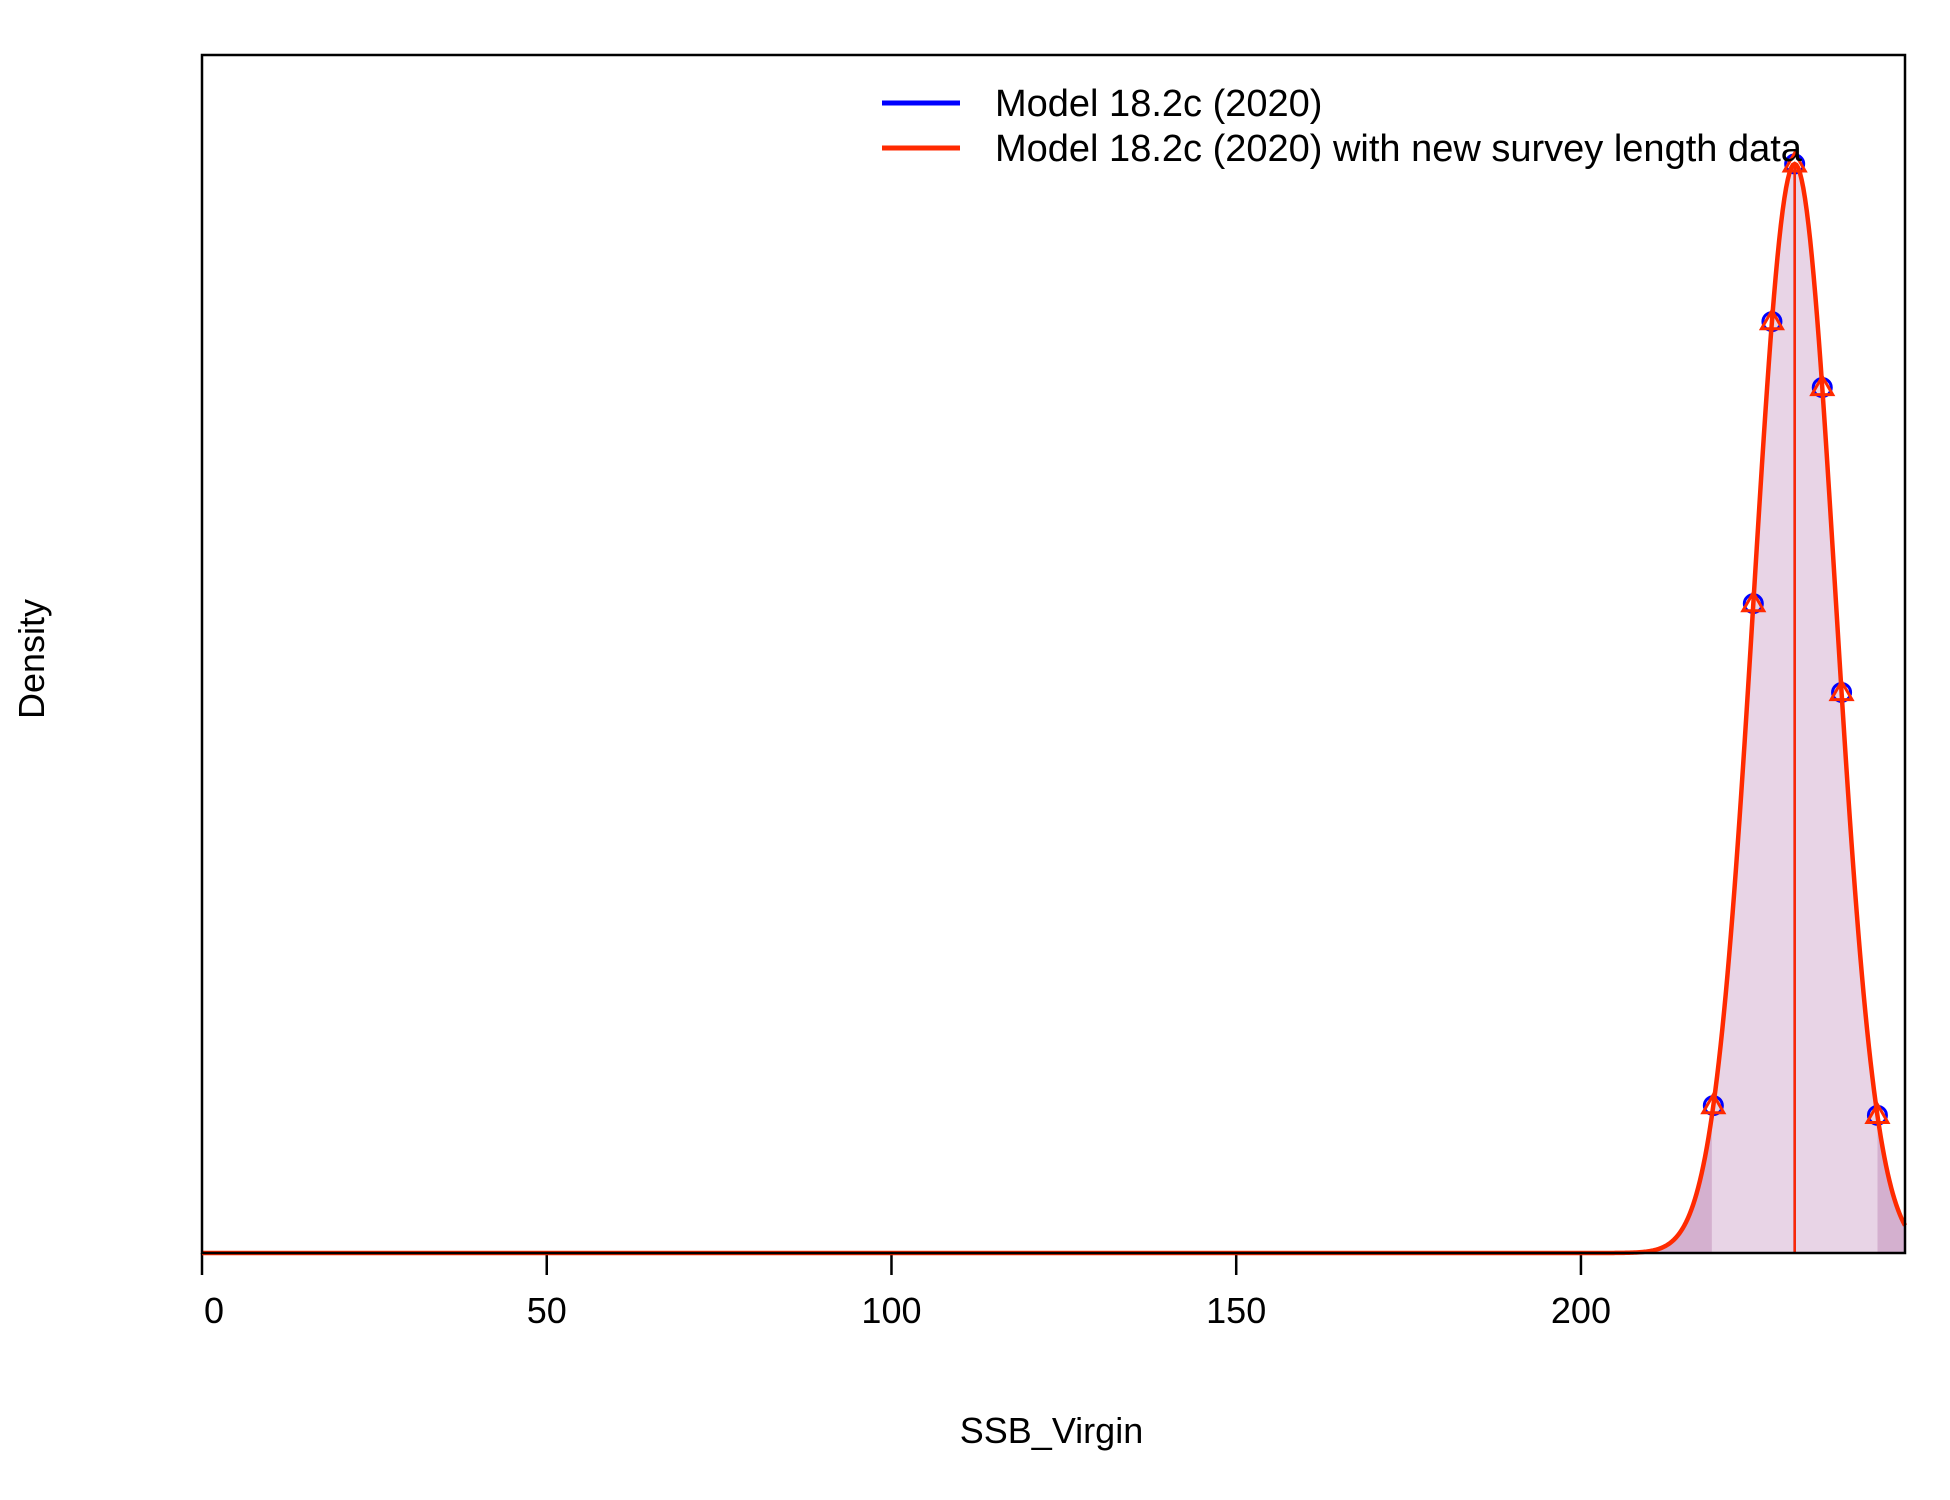 The width and height of the screenshot is (1950, 1500). I want to click on x-tick-label: 100, so click(891, 1310).